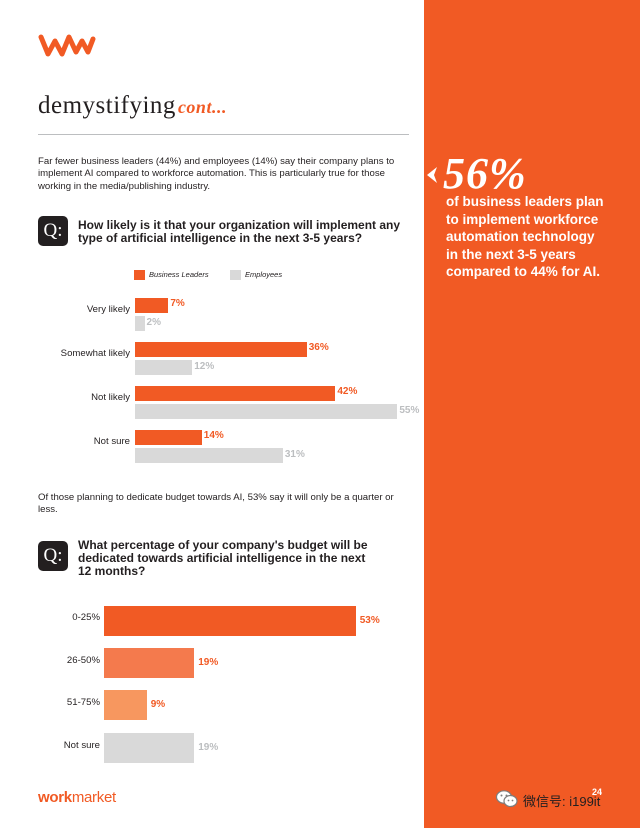 The width and height of the screenshot is (640, 828). I want to click on legend-swatch-business-leaders, so click(139, 275).